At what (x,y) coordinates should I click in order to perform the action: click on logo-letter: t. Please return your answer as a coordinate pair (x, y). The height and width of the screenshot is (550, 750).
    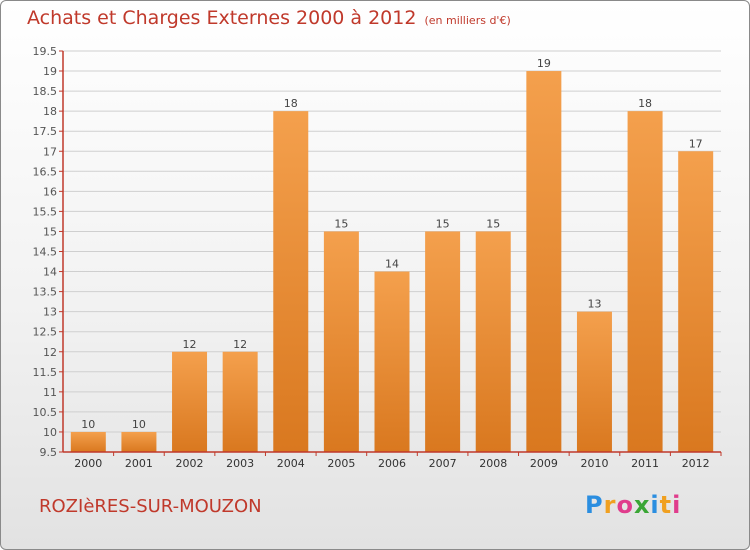
    Looking at the image, I should click on (666, 505).